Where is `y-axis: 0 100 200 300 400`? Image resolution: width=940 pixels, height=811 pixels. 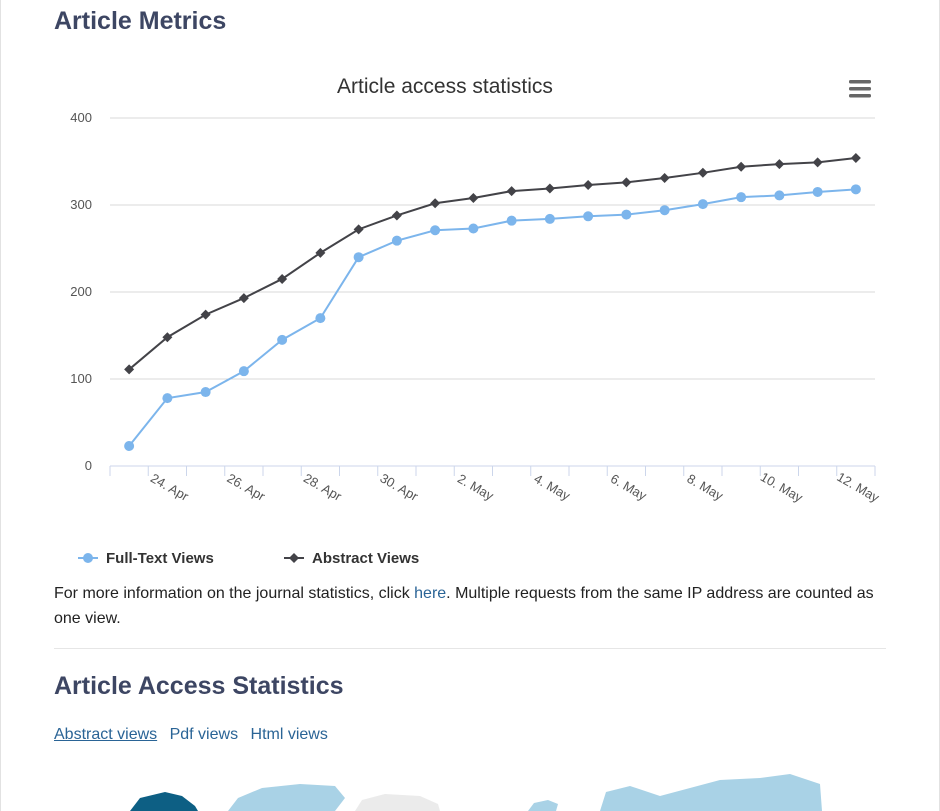
y-axis: 0 100 200 300 400 is located at coordinates (81, 291).